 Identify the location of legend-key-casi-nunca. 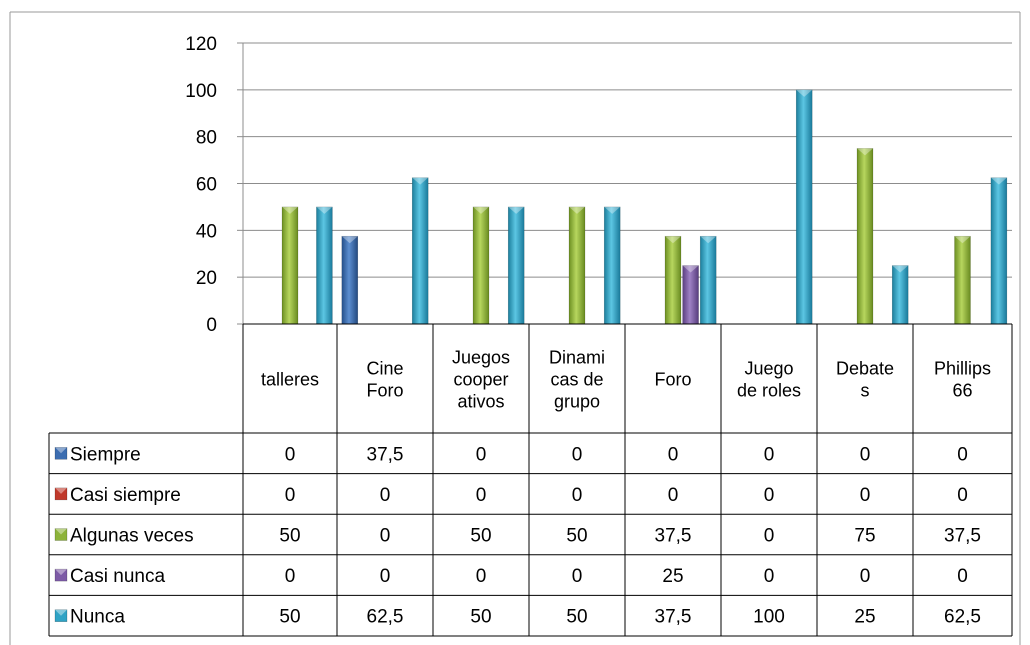
(61, 575).